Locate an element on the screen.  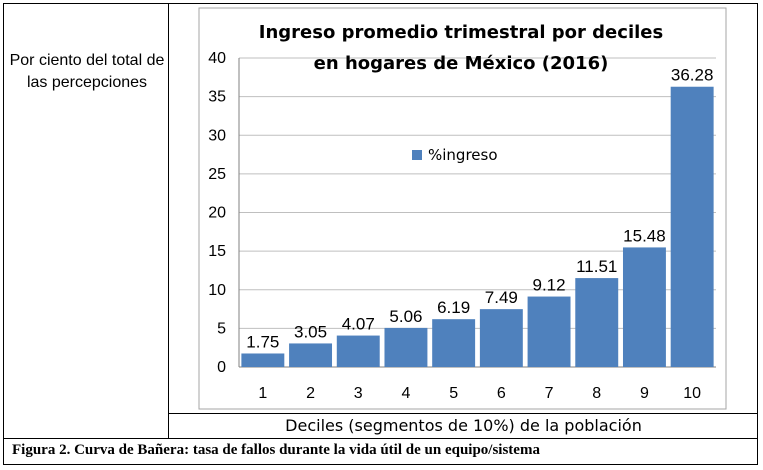
bar-value-label: 11.51 is located at coordinates (596, 266).